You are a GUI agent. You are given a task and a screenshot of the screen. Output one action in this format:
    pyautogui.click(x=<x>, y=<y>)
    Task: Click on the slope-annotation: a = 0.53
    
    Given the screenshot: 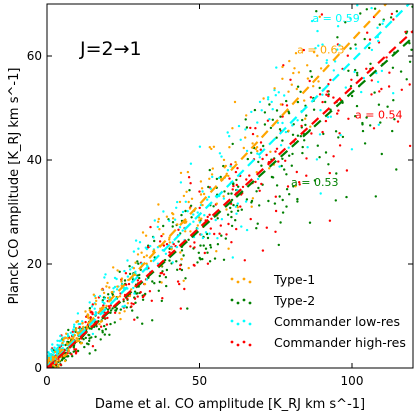 What is the action you would take?
    pyautogui.click(x=314, y=182)
    